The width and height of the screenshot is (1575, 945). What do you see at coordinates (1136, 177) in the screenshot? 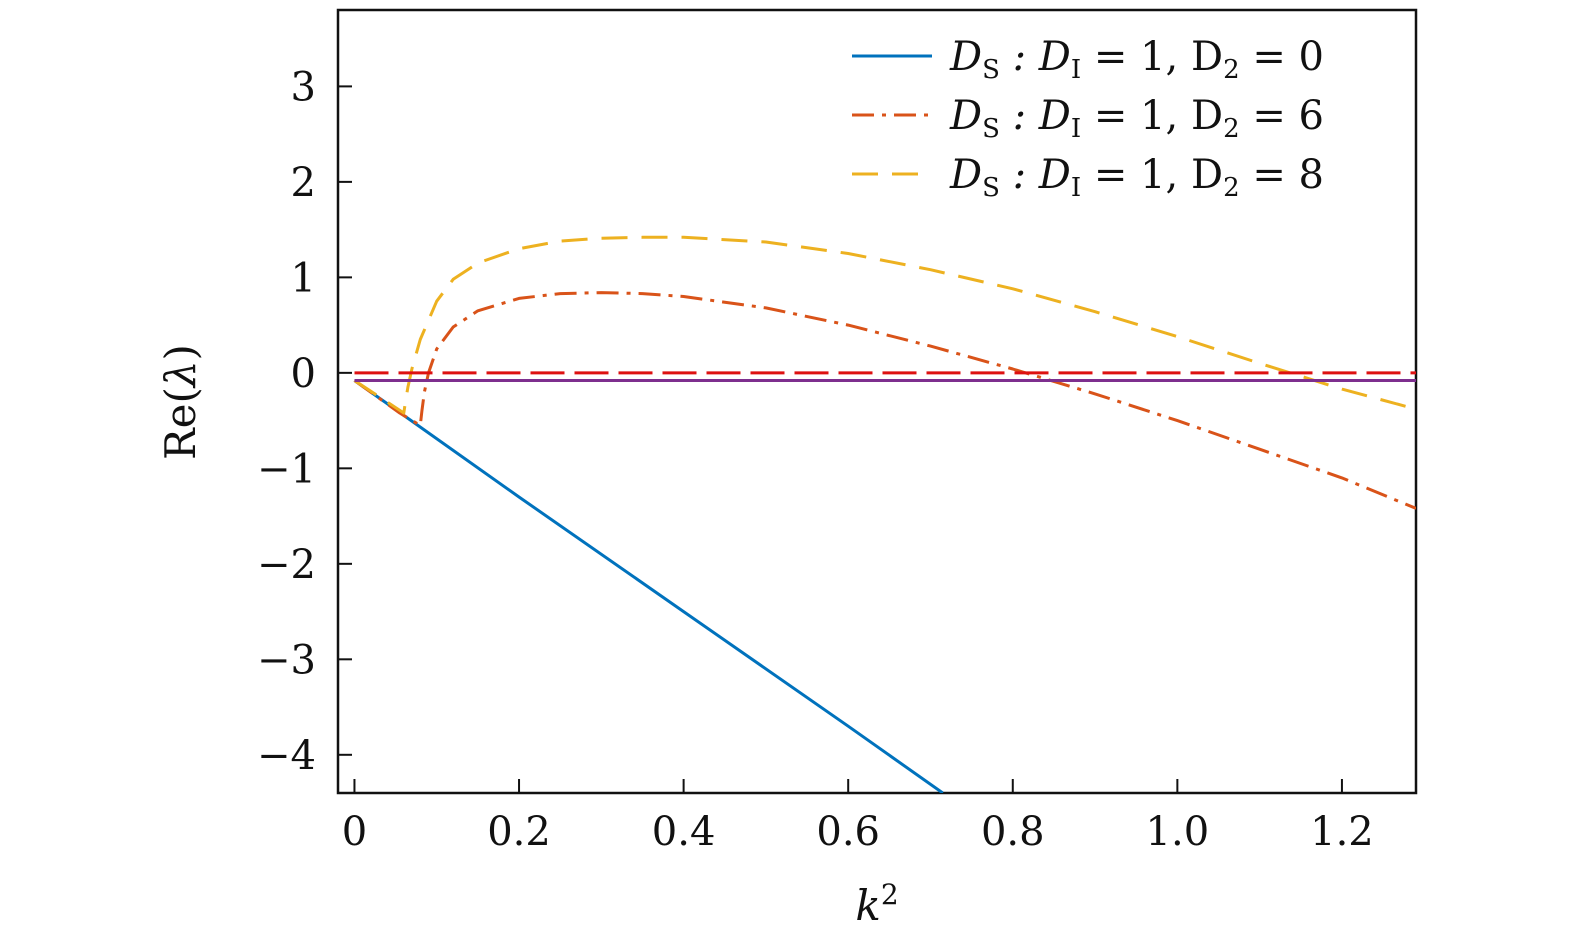
I see `legend-label: DS : DI = 1, D2 = 8` at bounding box center [1136, 177].